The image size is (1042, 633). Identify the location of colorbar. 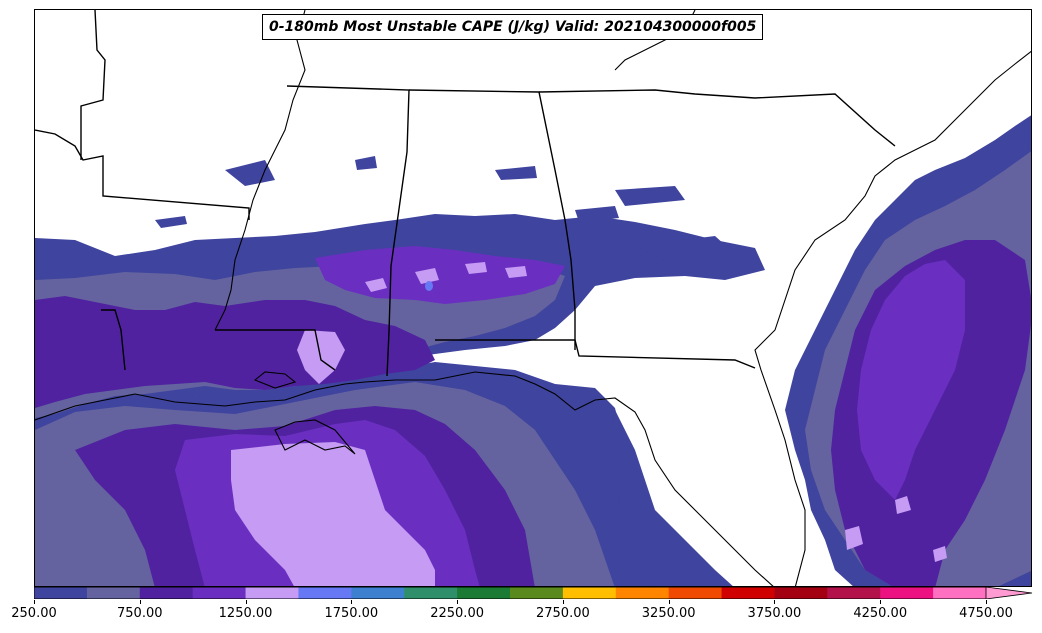
(533, 593).